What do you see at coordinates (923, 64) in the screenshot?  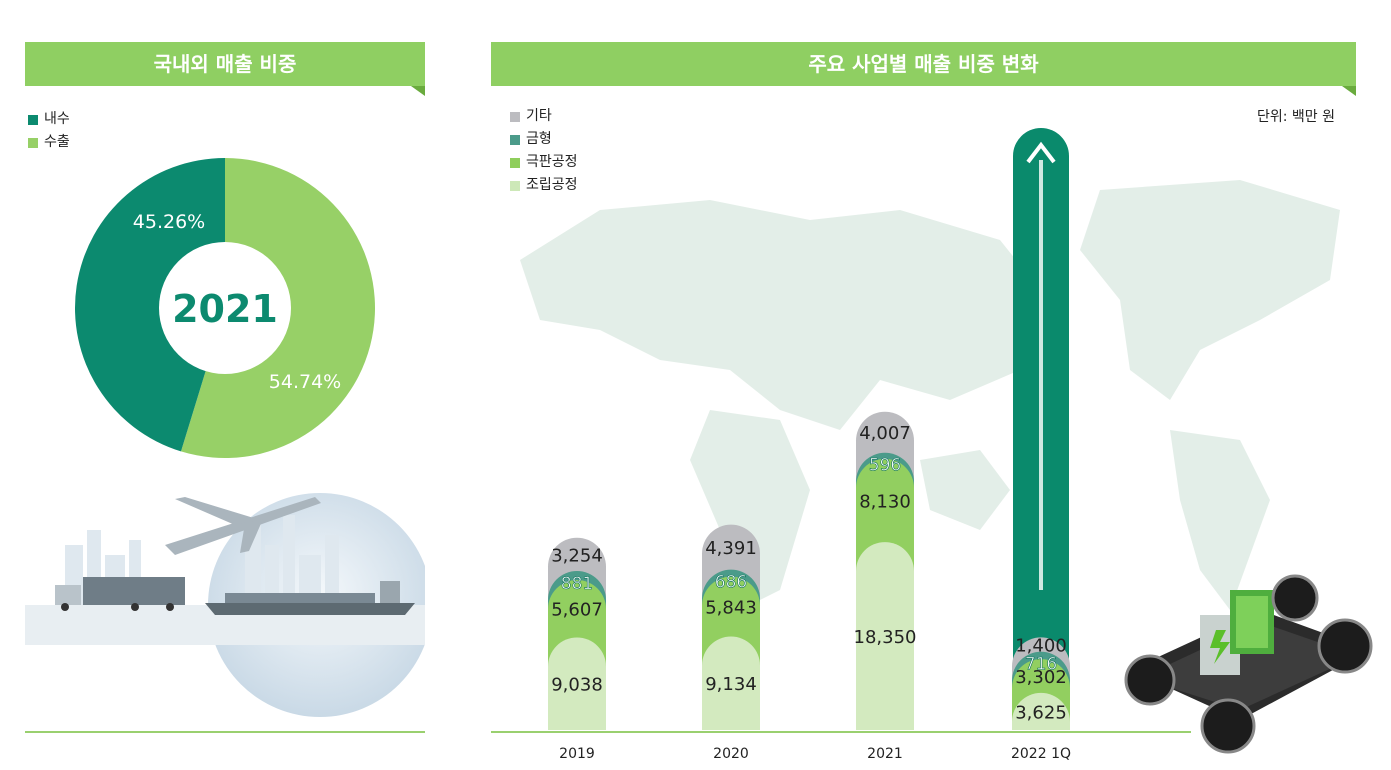 I see `right-panel-title: 주요 사업별 매출 비중 변화` at bounding box center [923, 64].